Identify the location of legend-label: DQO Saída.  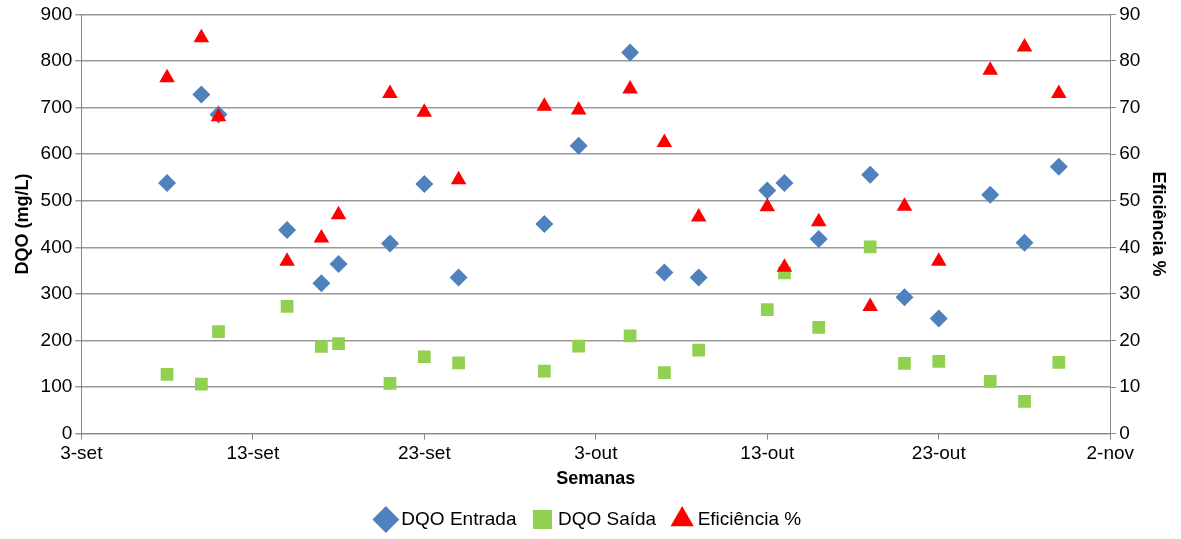
(607, 518).